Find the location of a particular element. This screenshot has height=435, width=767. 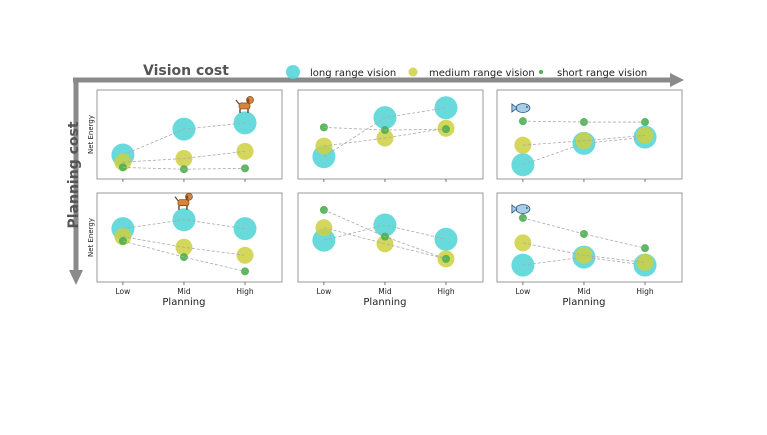

panel-r1-c1: Low Mid High Planning is located at coordinates (390, 250).